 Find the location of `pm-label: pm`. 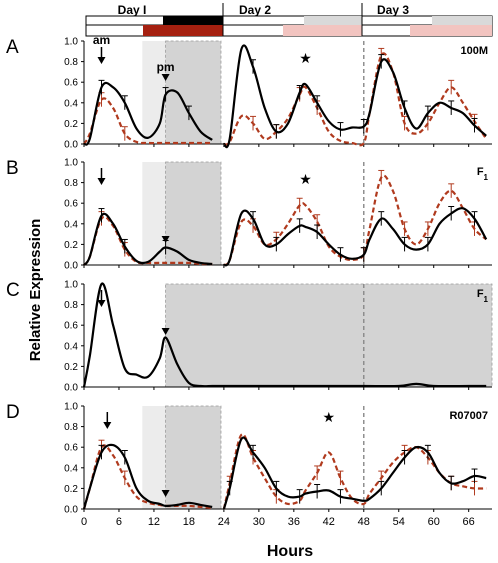

pm-label: pm is located at coordinates (166, 67).